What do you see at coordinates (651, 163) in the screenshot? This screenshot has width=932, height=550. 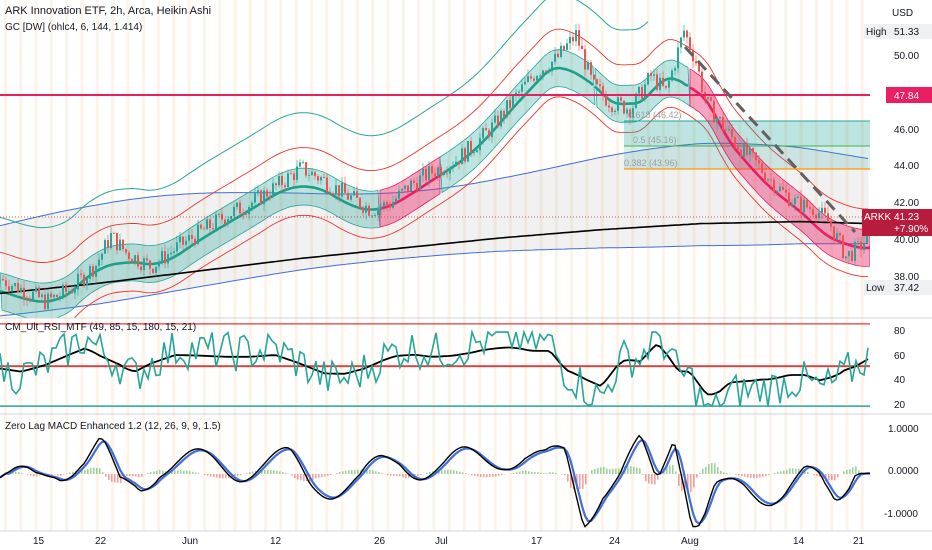 I see `fib-label-382: 0.382 (43.96)` at bounding box center [651, 163].